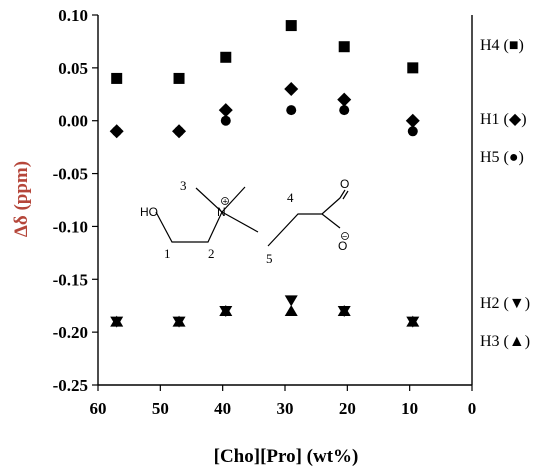 The height and width of the screenshot is (473, 550). What do you see at coordinates (269, 258) in the screenshot?
I see `structure-num-5: 5` at bounding box center [269, 258].